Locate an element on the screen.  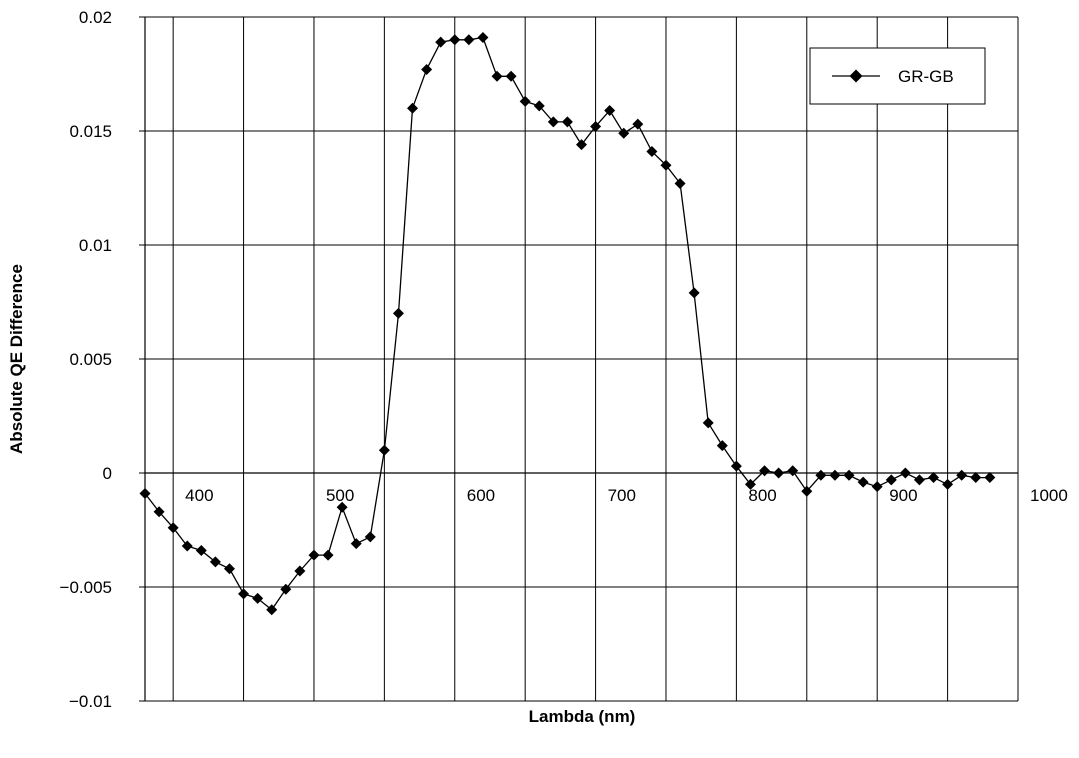
y-tick-label: 0.005 is located at coordinates (90, 359).